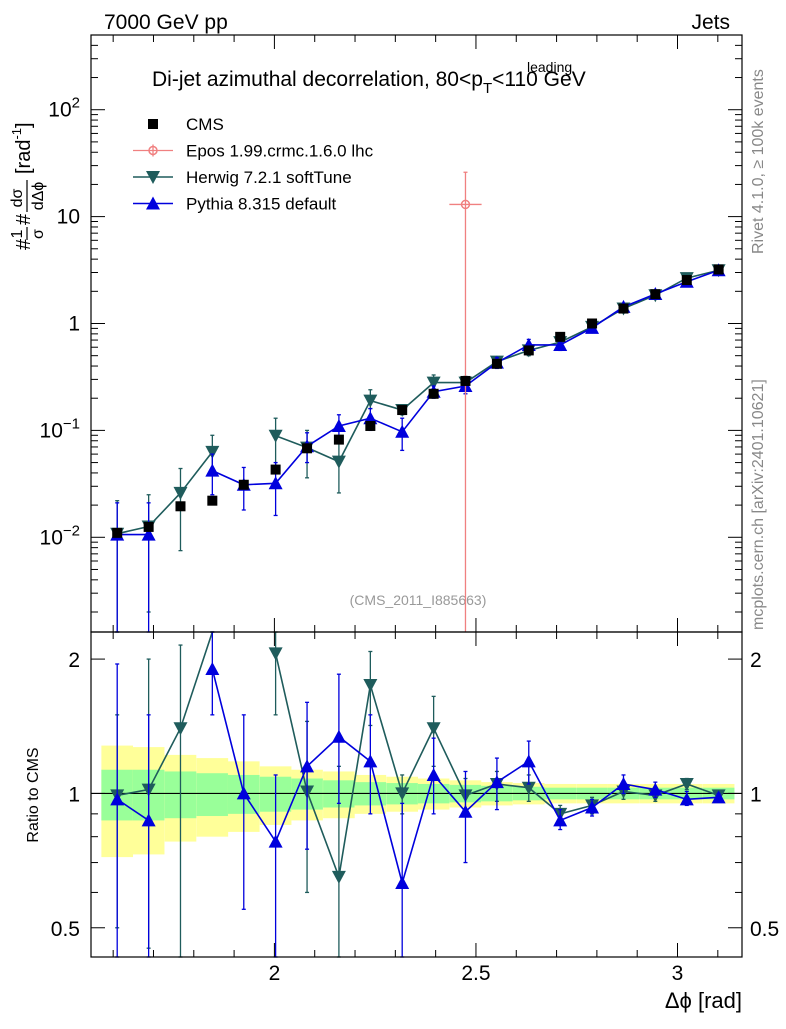 This screenshot has height=1029, width=786. What do you see at coordinates (165, 493) in the screenshot?
I see `herwig-line` at bounding box center [165, 493].